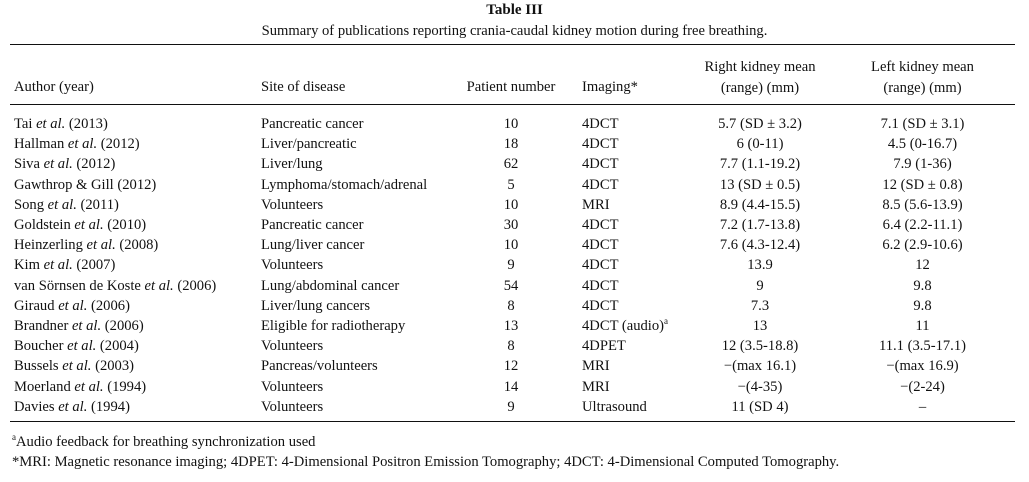 The image size is (1029, 482). I want to click on author-year: (2004), so click(117, 346).